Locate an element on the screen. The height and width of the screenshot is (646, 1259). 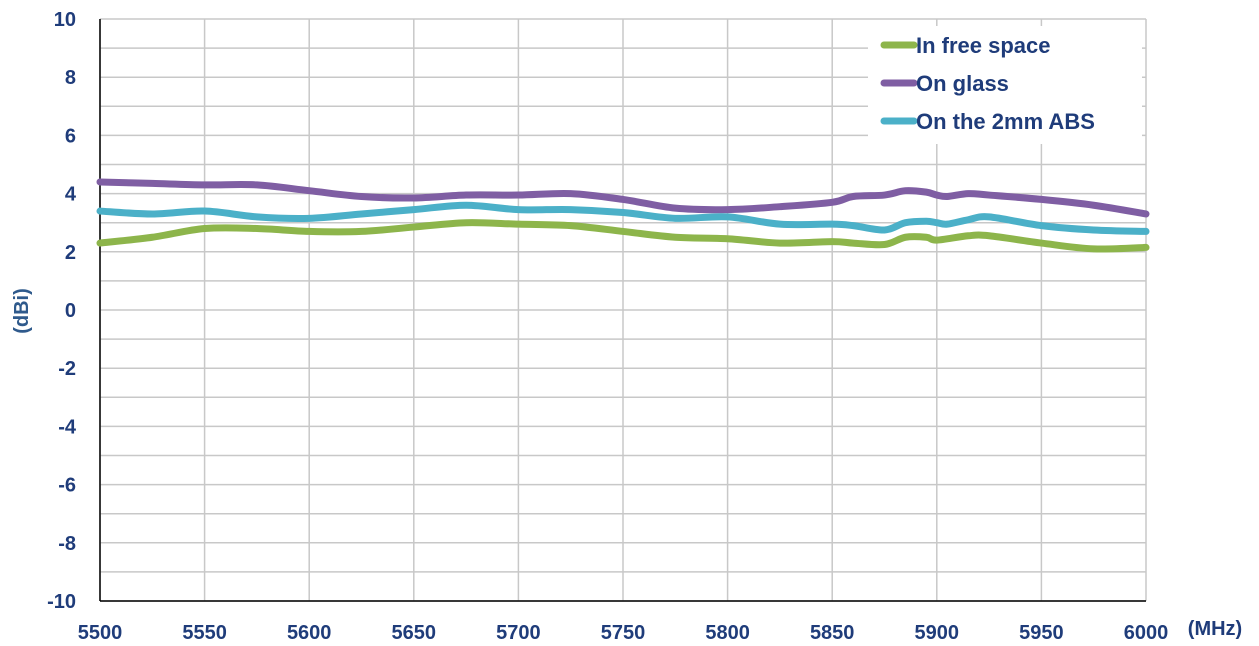
x-tick-label: 5600 is located at coordinates (309, 633).